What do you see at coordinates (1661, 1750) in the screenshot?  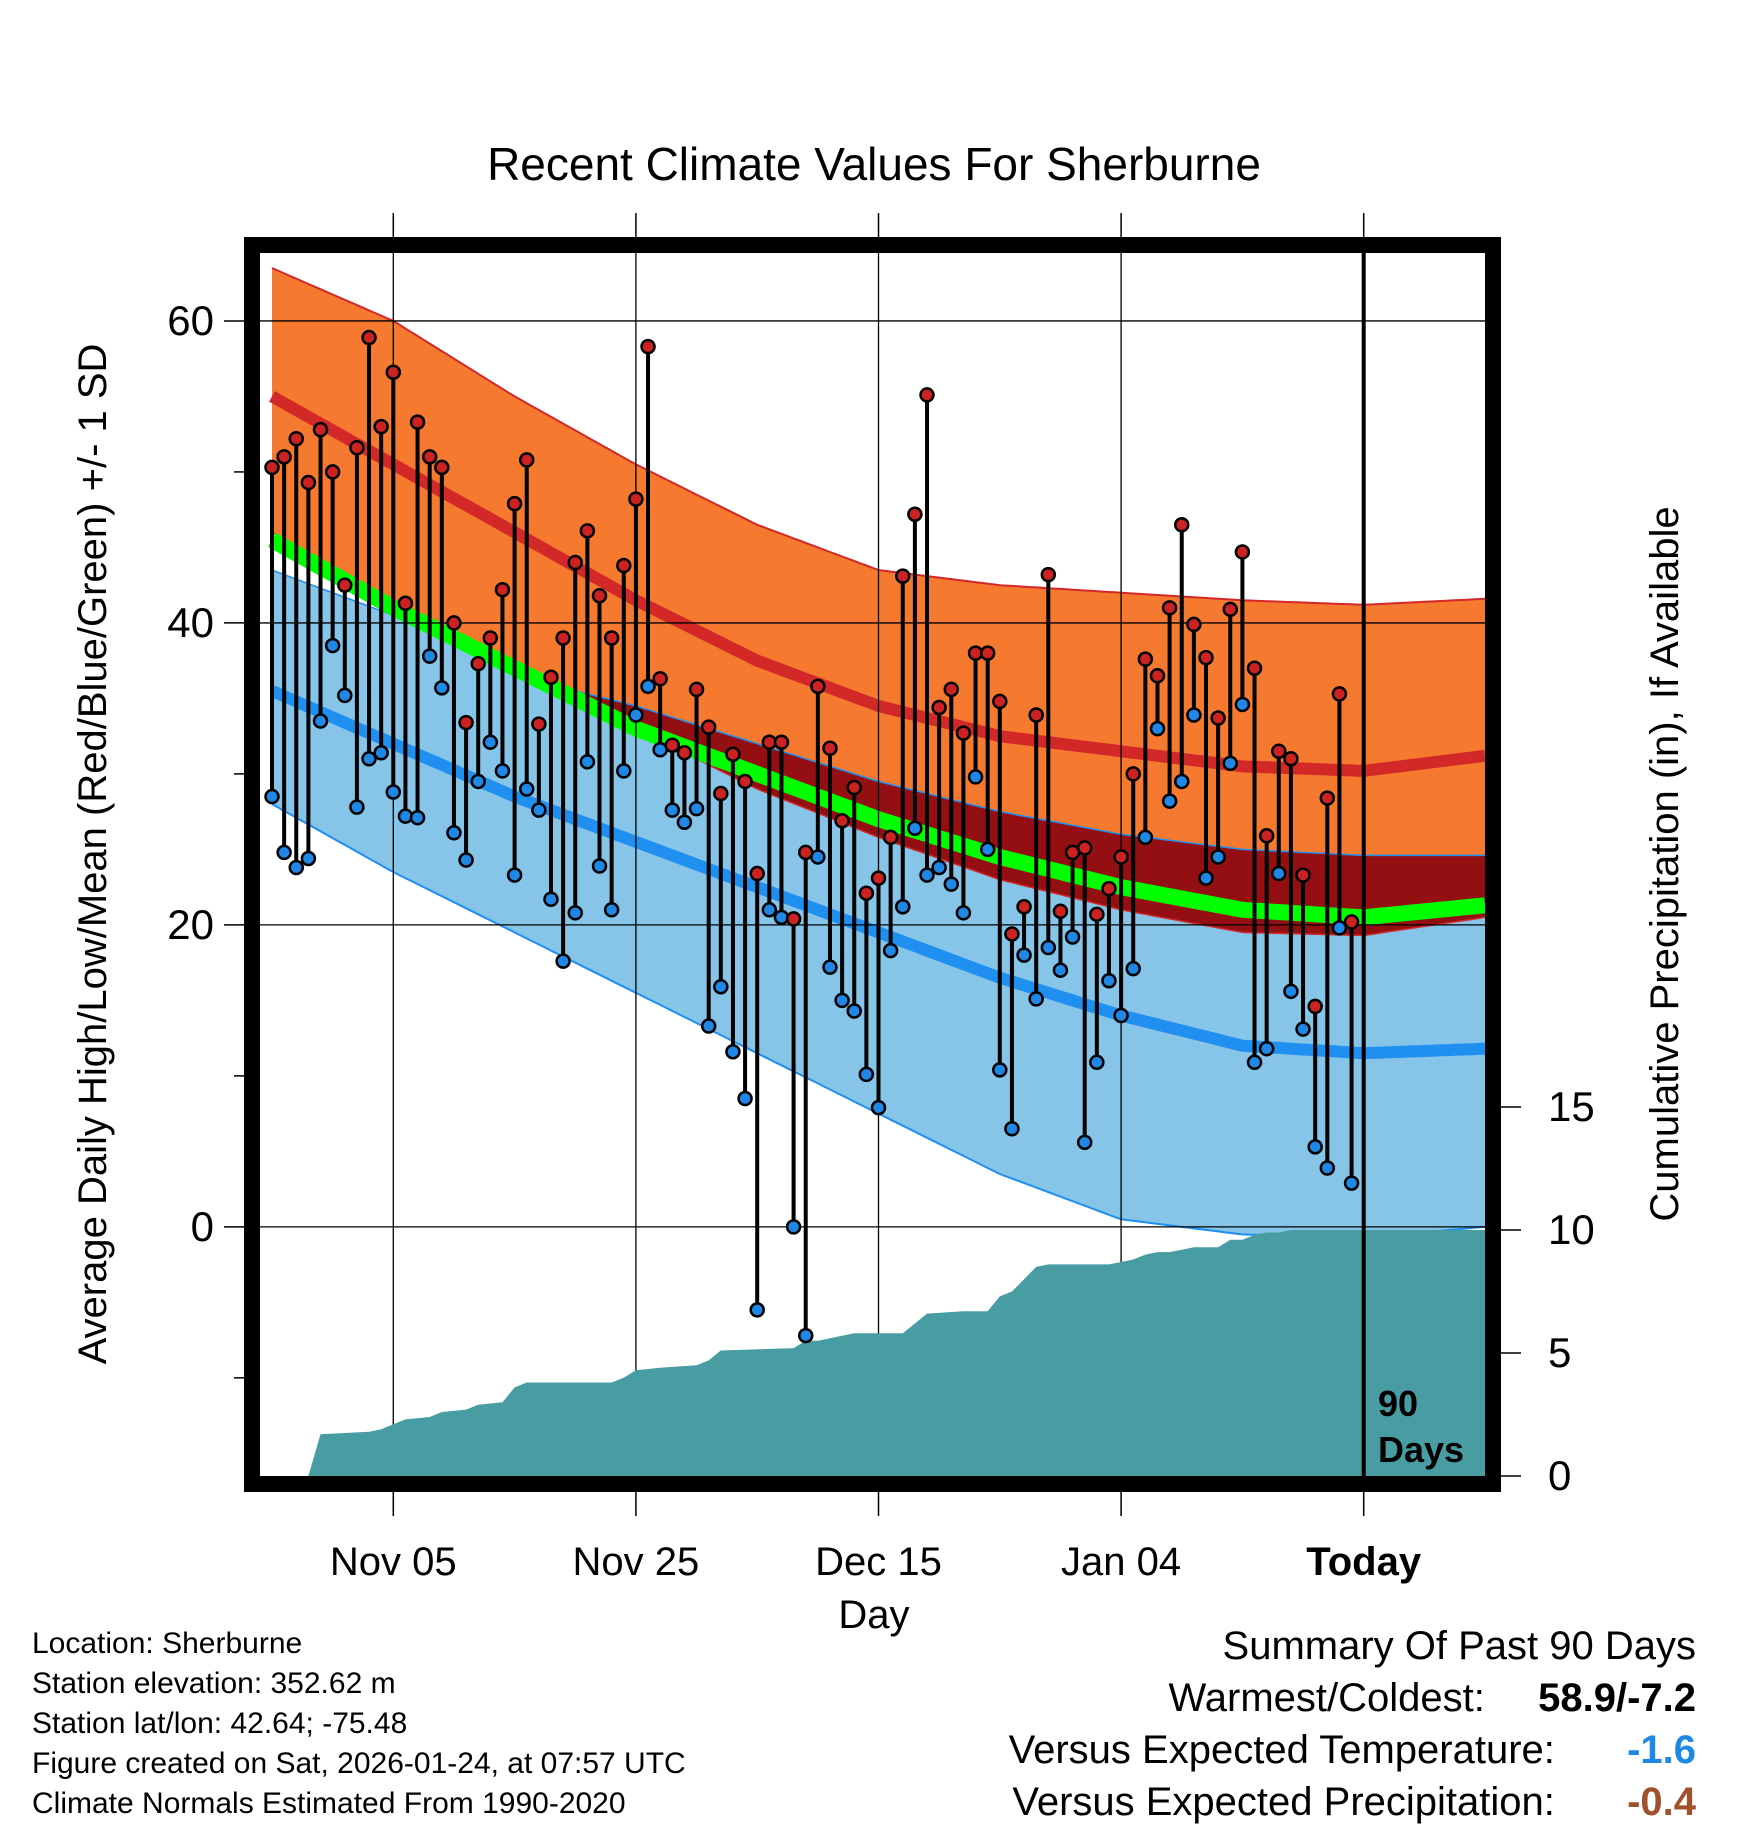 I see `summary-value: -1.6` at bounding box center [1661, 1750].